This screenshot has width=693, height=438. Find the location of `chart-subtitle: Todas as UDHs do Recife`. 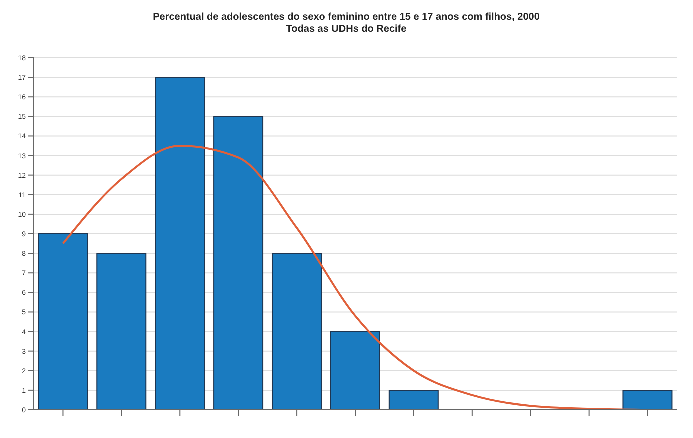

chart-subtitle: Todas as UDHs do Recife is located at coordinates (346, 30).